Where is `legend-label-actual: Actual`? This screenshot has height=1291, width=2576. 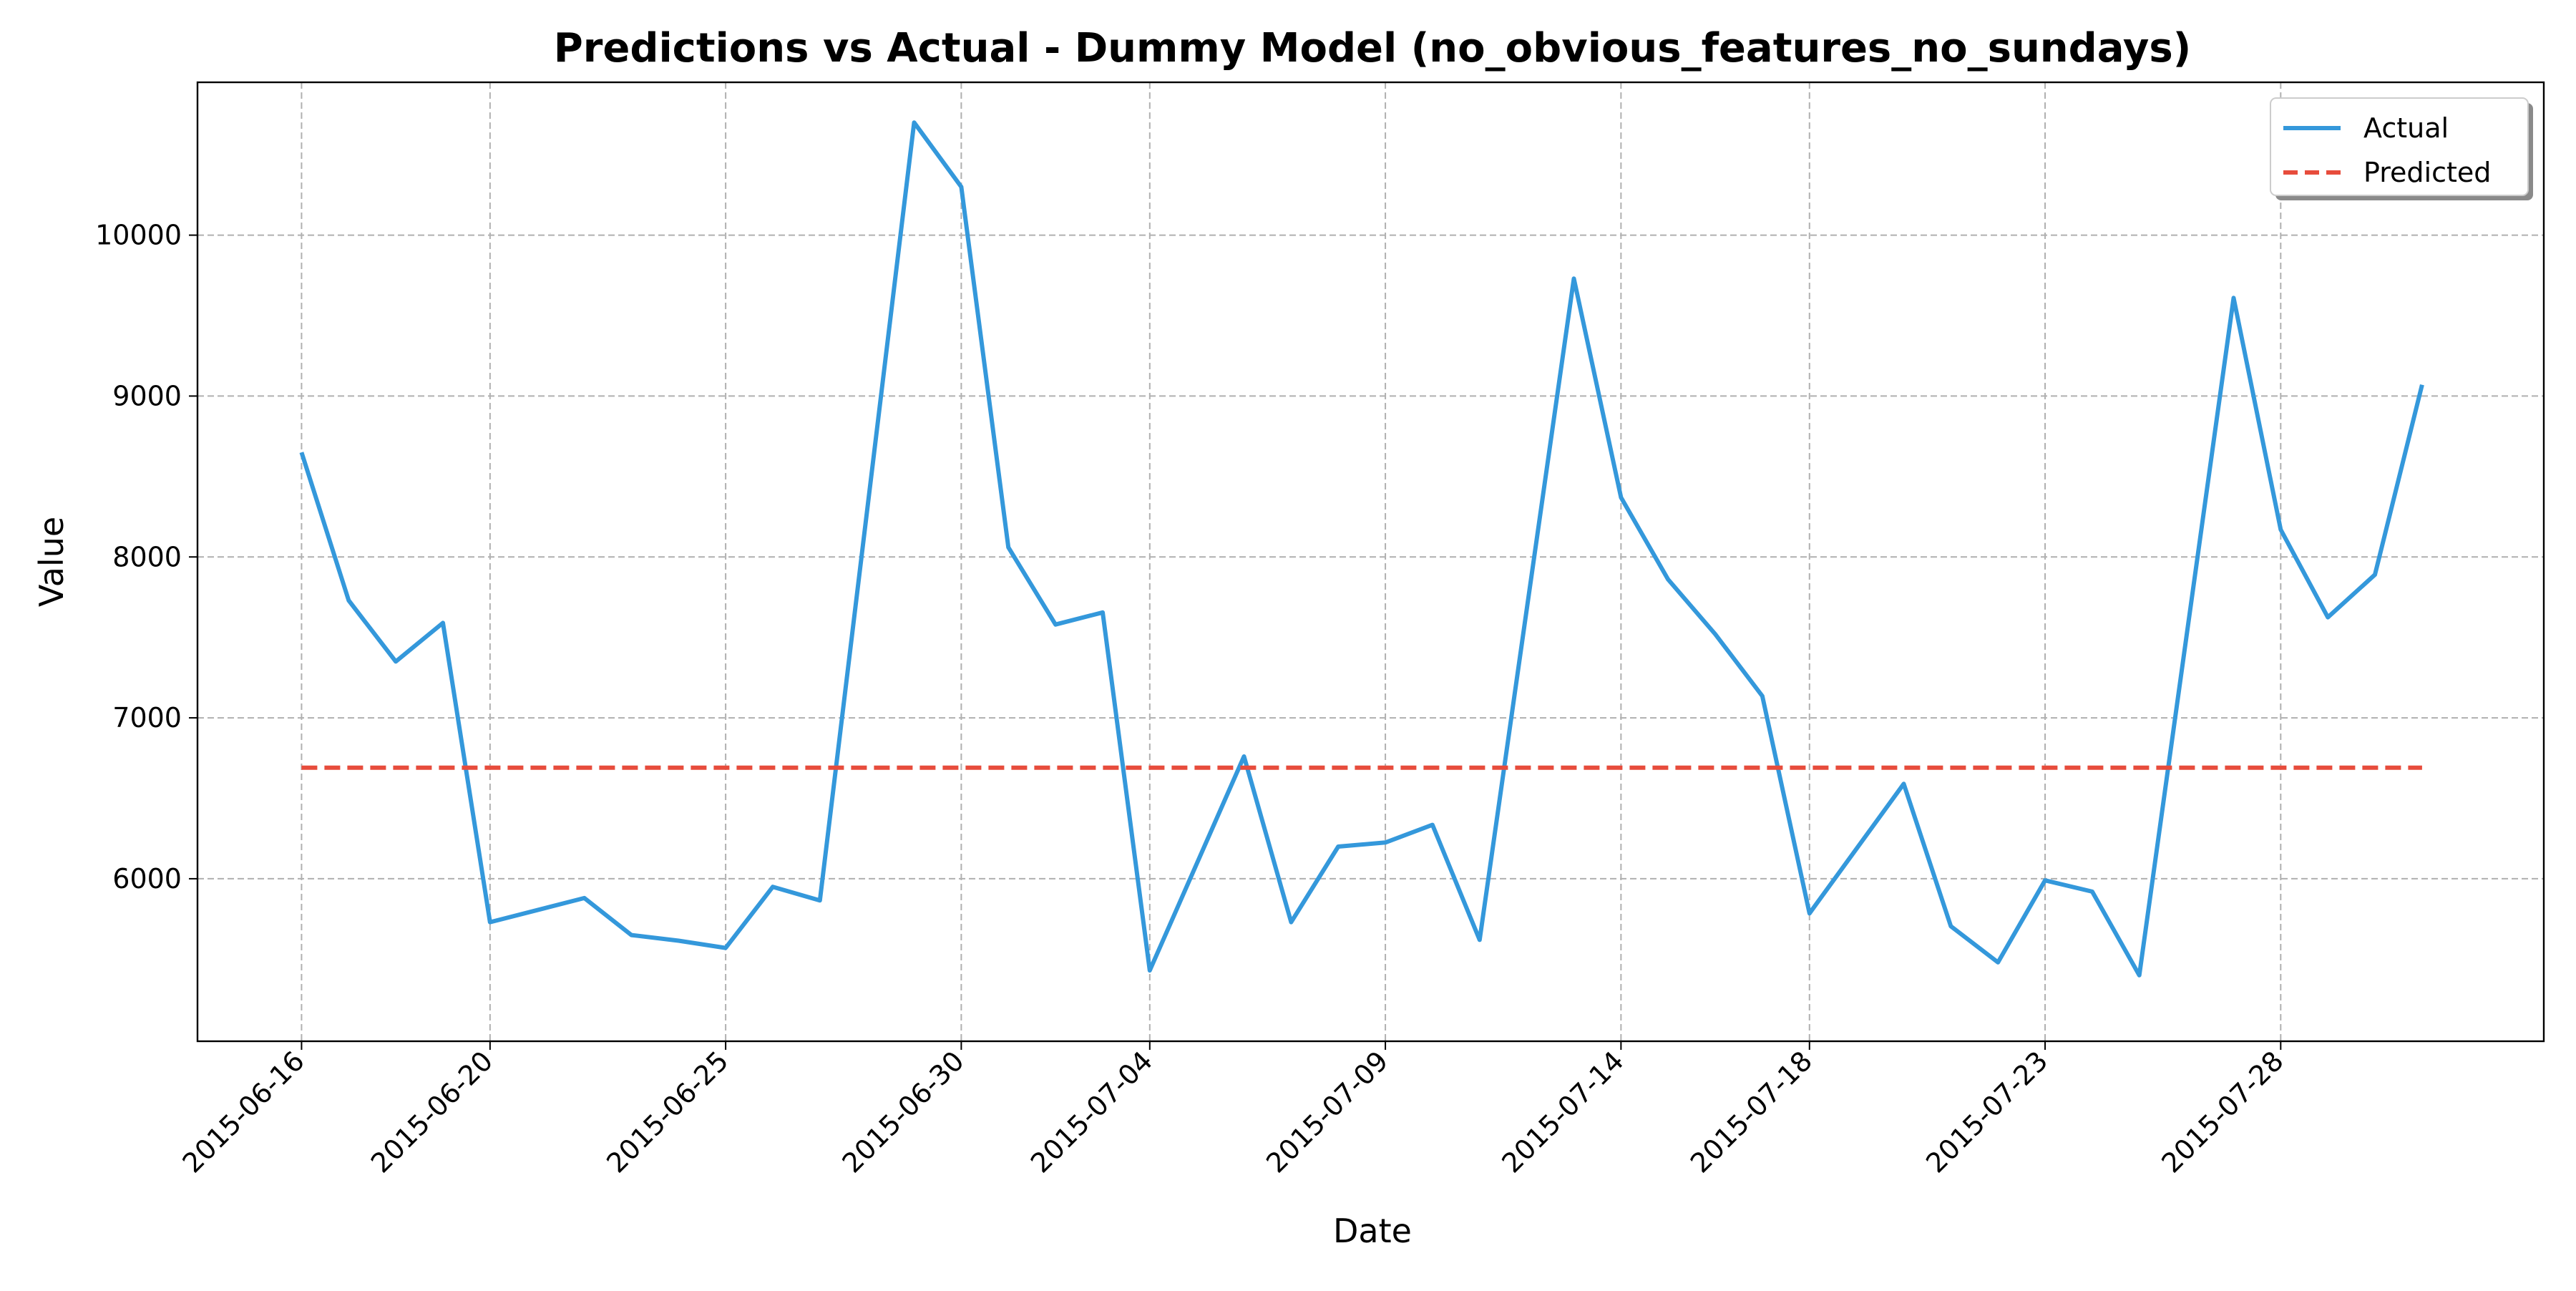 legend-label-actual: Actual is located at coordinates (2406, 128).